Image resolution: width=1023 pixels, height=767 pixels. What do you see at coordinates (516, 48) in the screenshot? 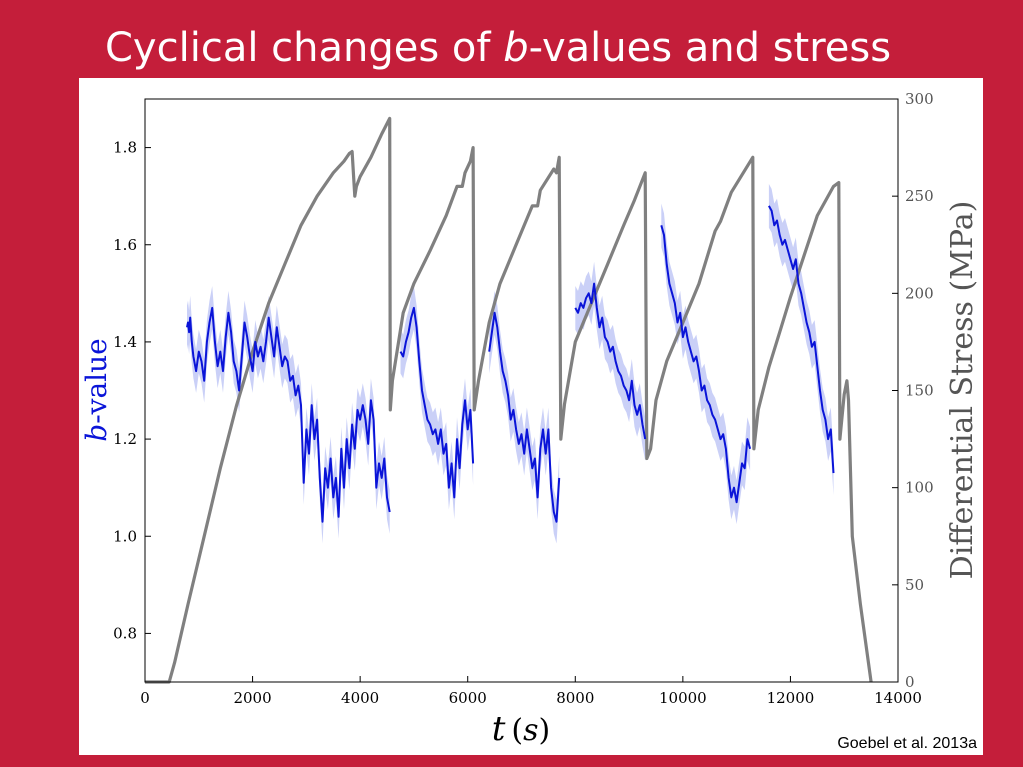
I see `slide-title-italic: b` at bounding box center [516, 48].